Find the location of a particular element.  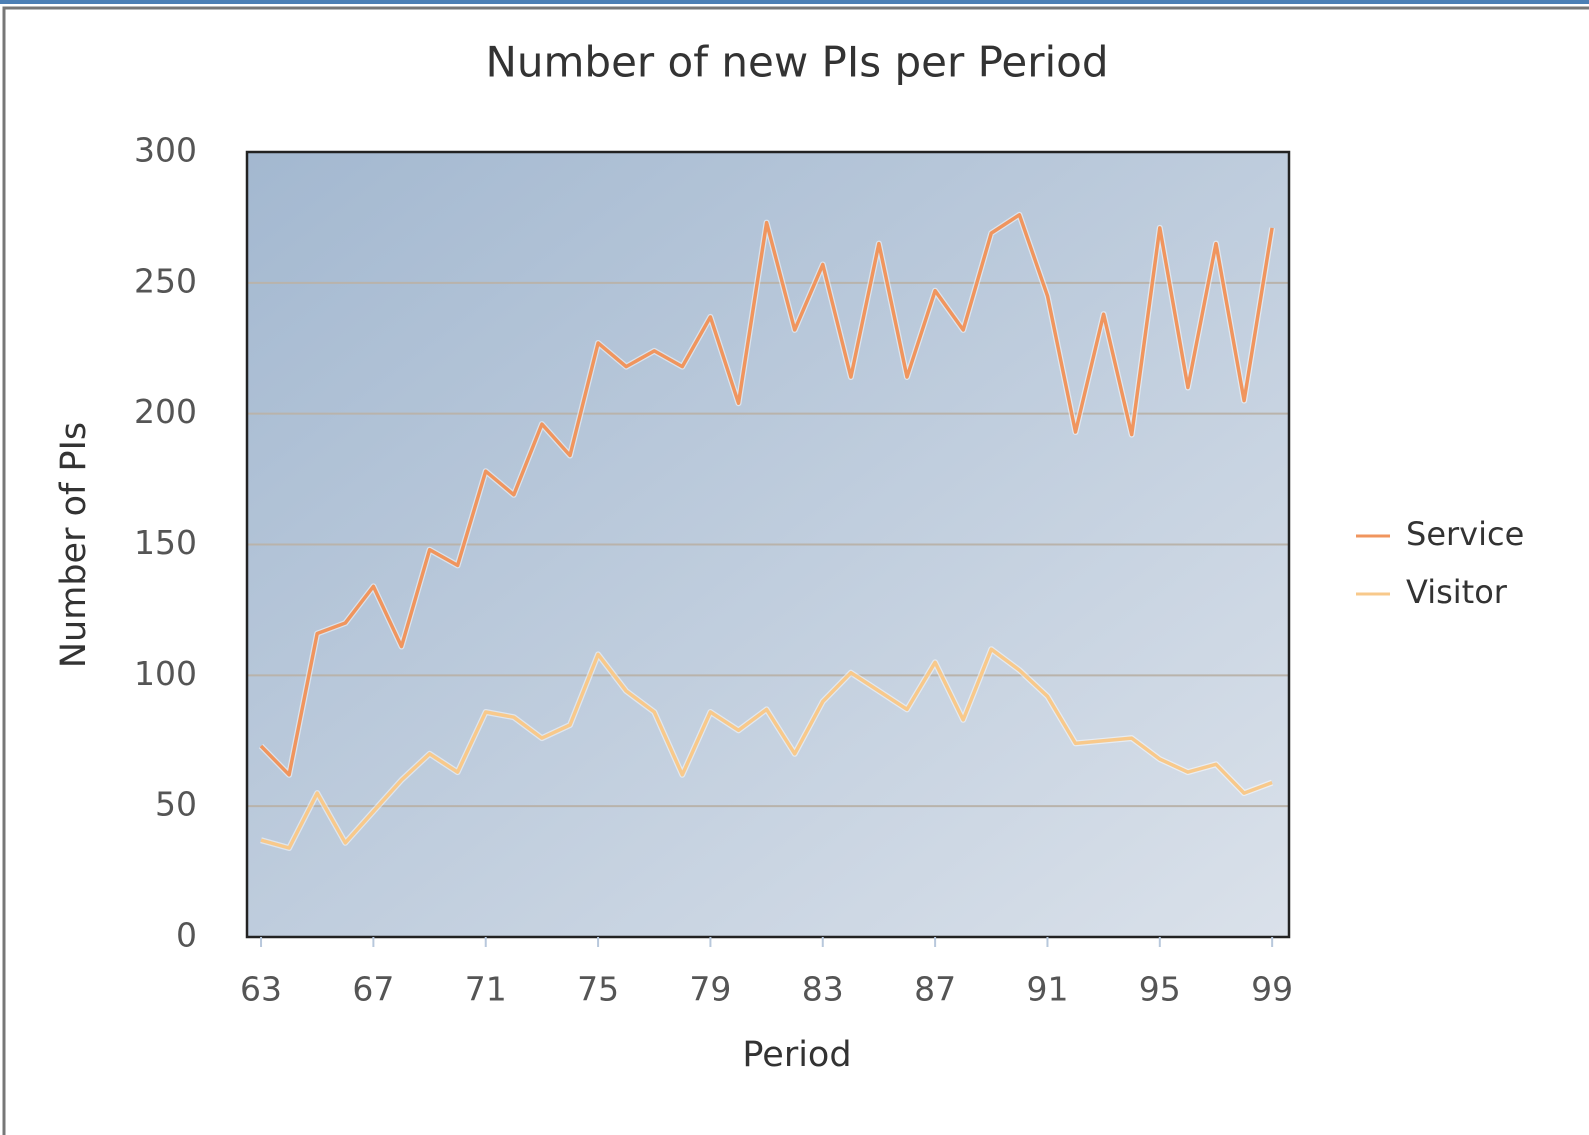

chart-title: Number of new PIs per Period is located at coordinates (796, 62).